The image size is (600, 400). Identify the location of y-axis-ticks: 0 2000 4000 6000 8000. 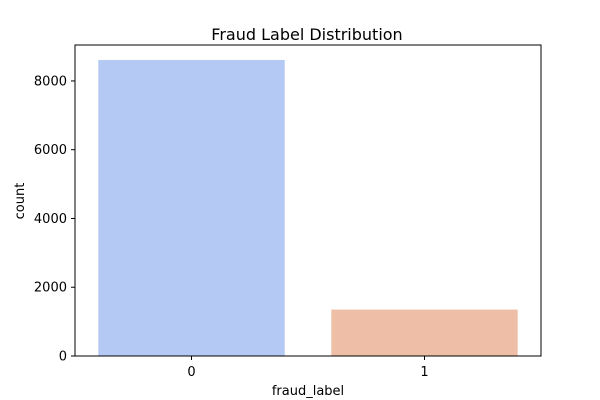
(54, 219).